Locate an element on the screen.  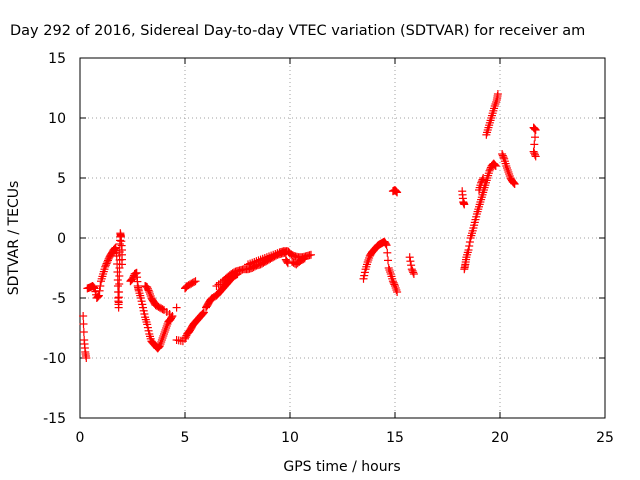
x-tick-label: 15 is located at coordinates (395, 438).